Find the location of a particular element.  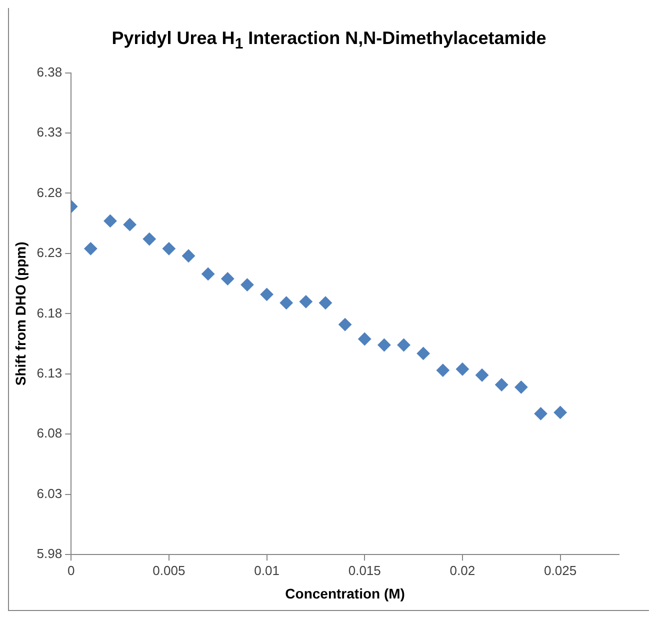

y-tick-label: 6.13 is located at coordinates (49, 373).